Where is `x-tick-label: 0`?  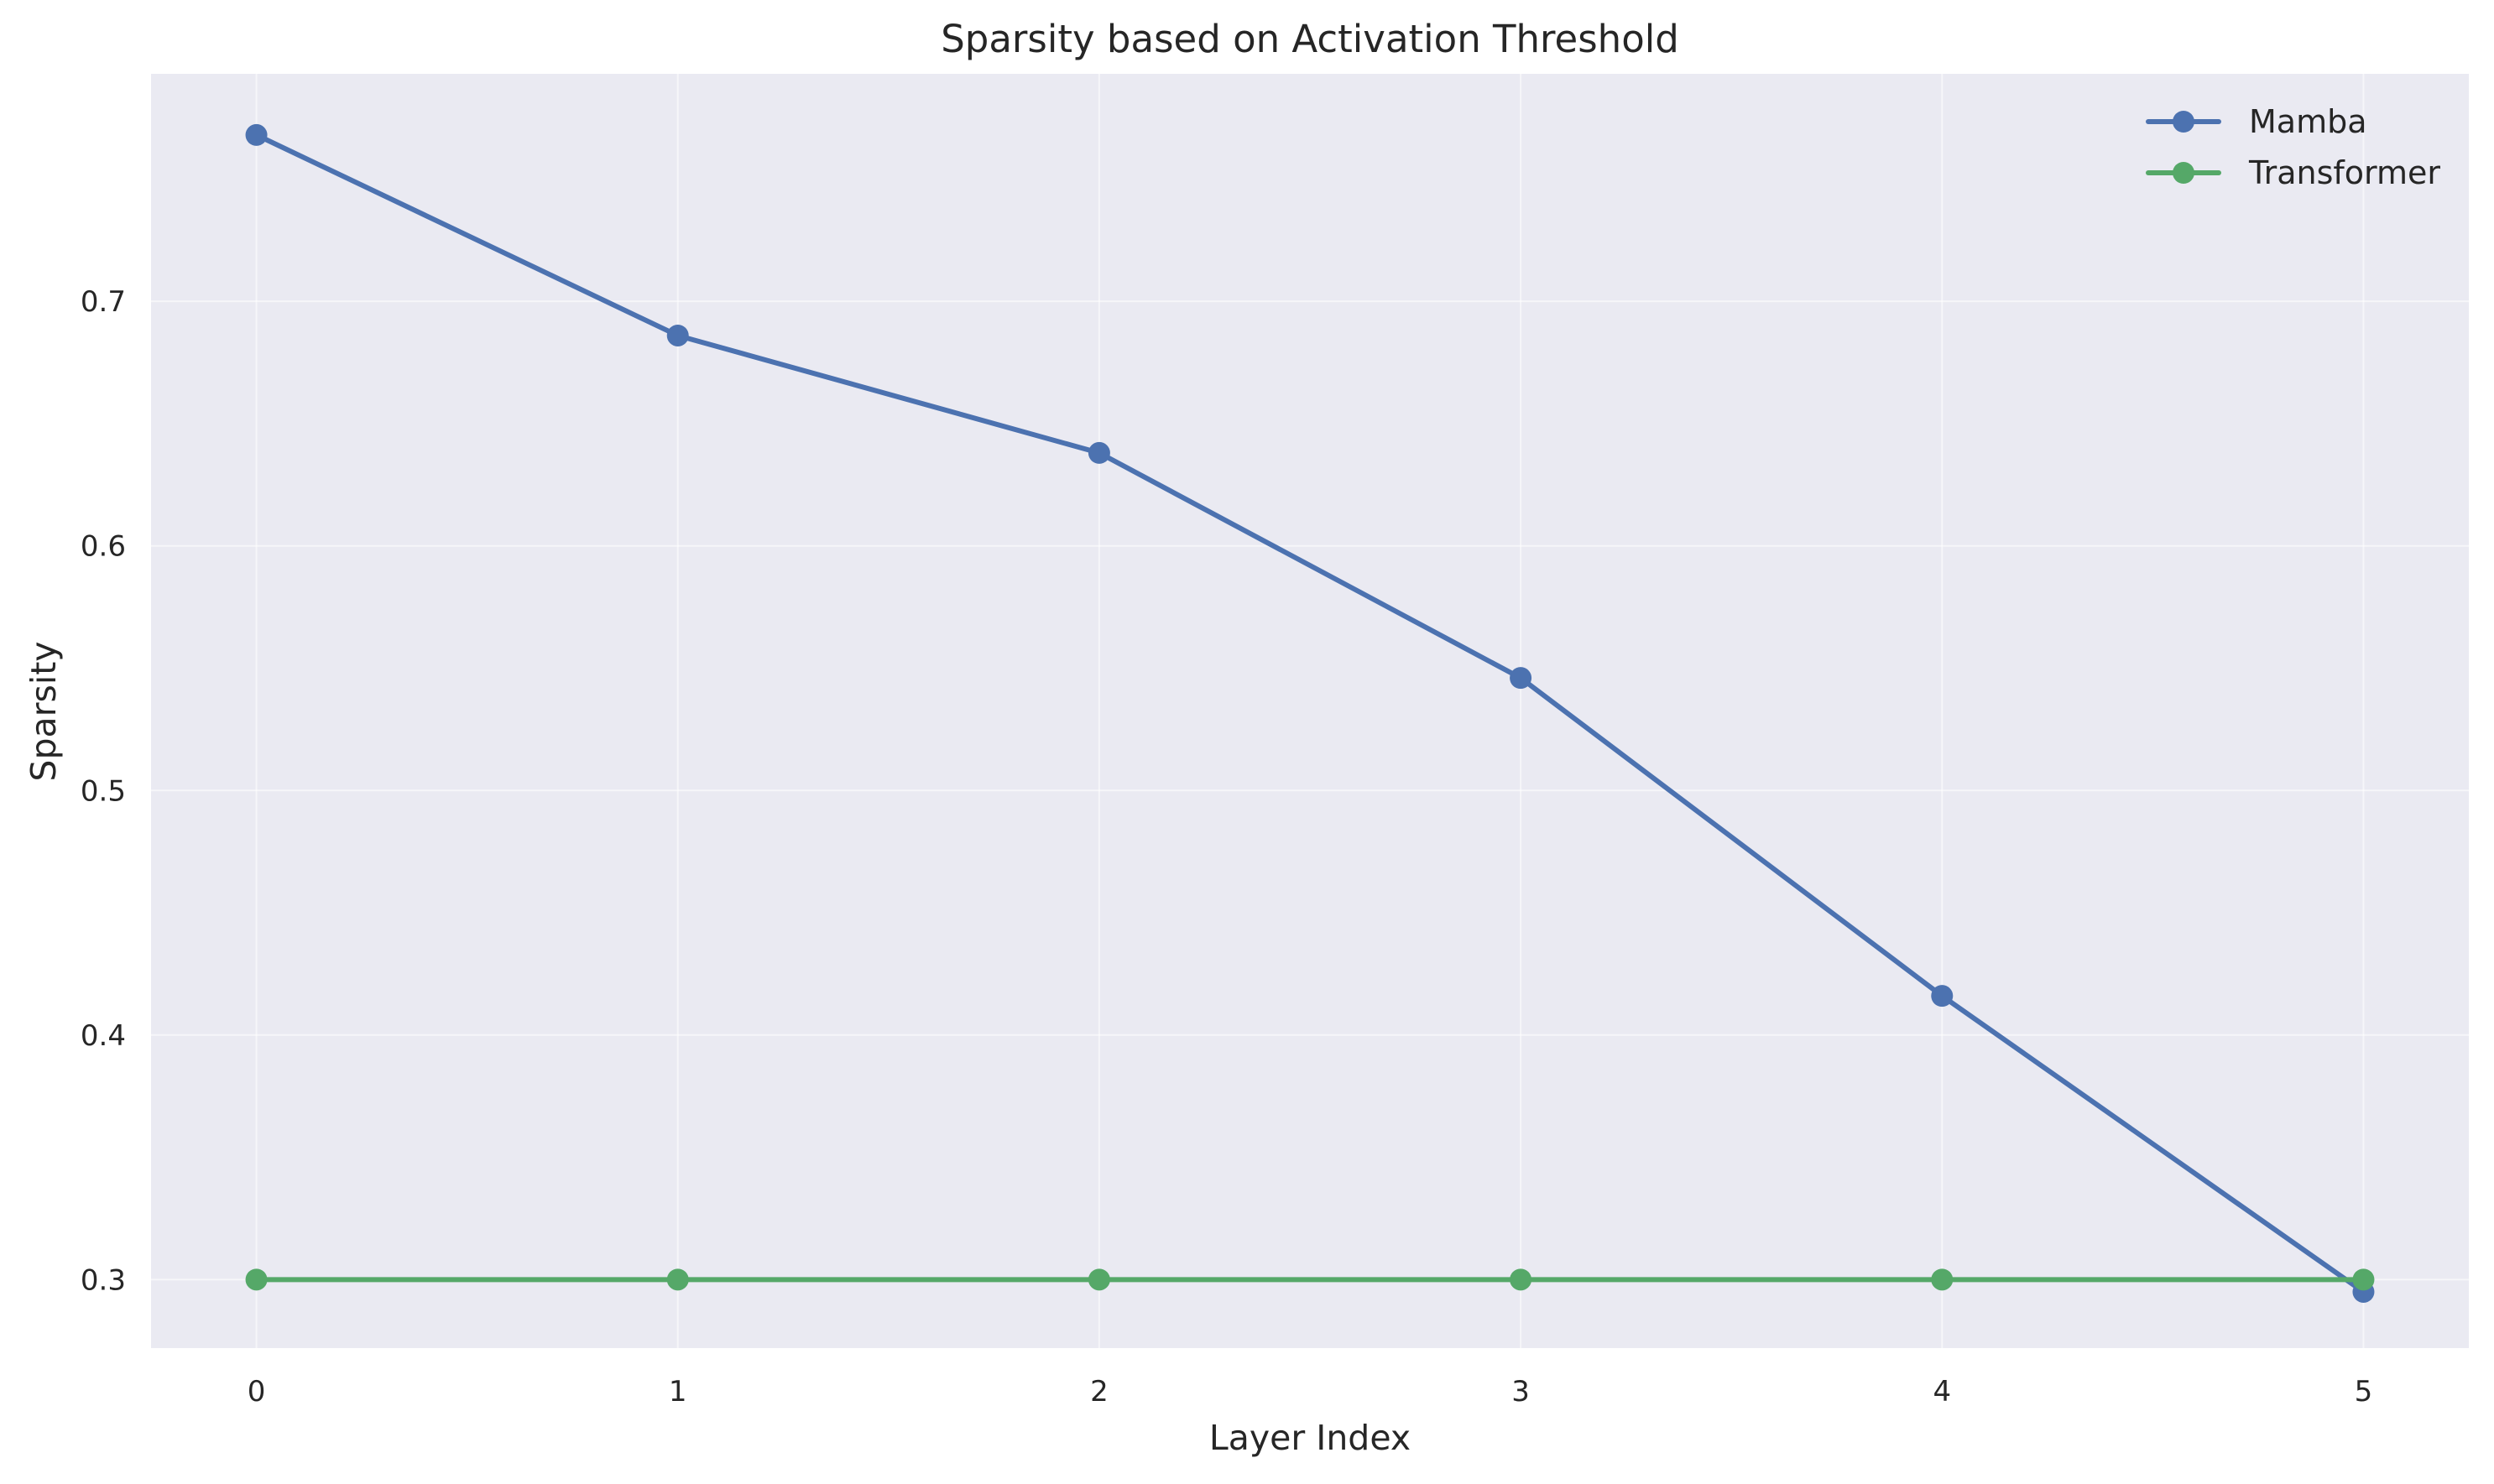
x-tick-label: 0 is located at coordinates (257, 1391).